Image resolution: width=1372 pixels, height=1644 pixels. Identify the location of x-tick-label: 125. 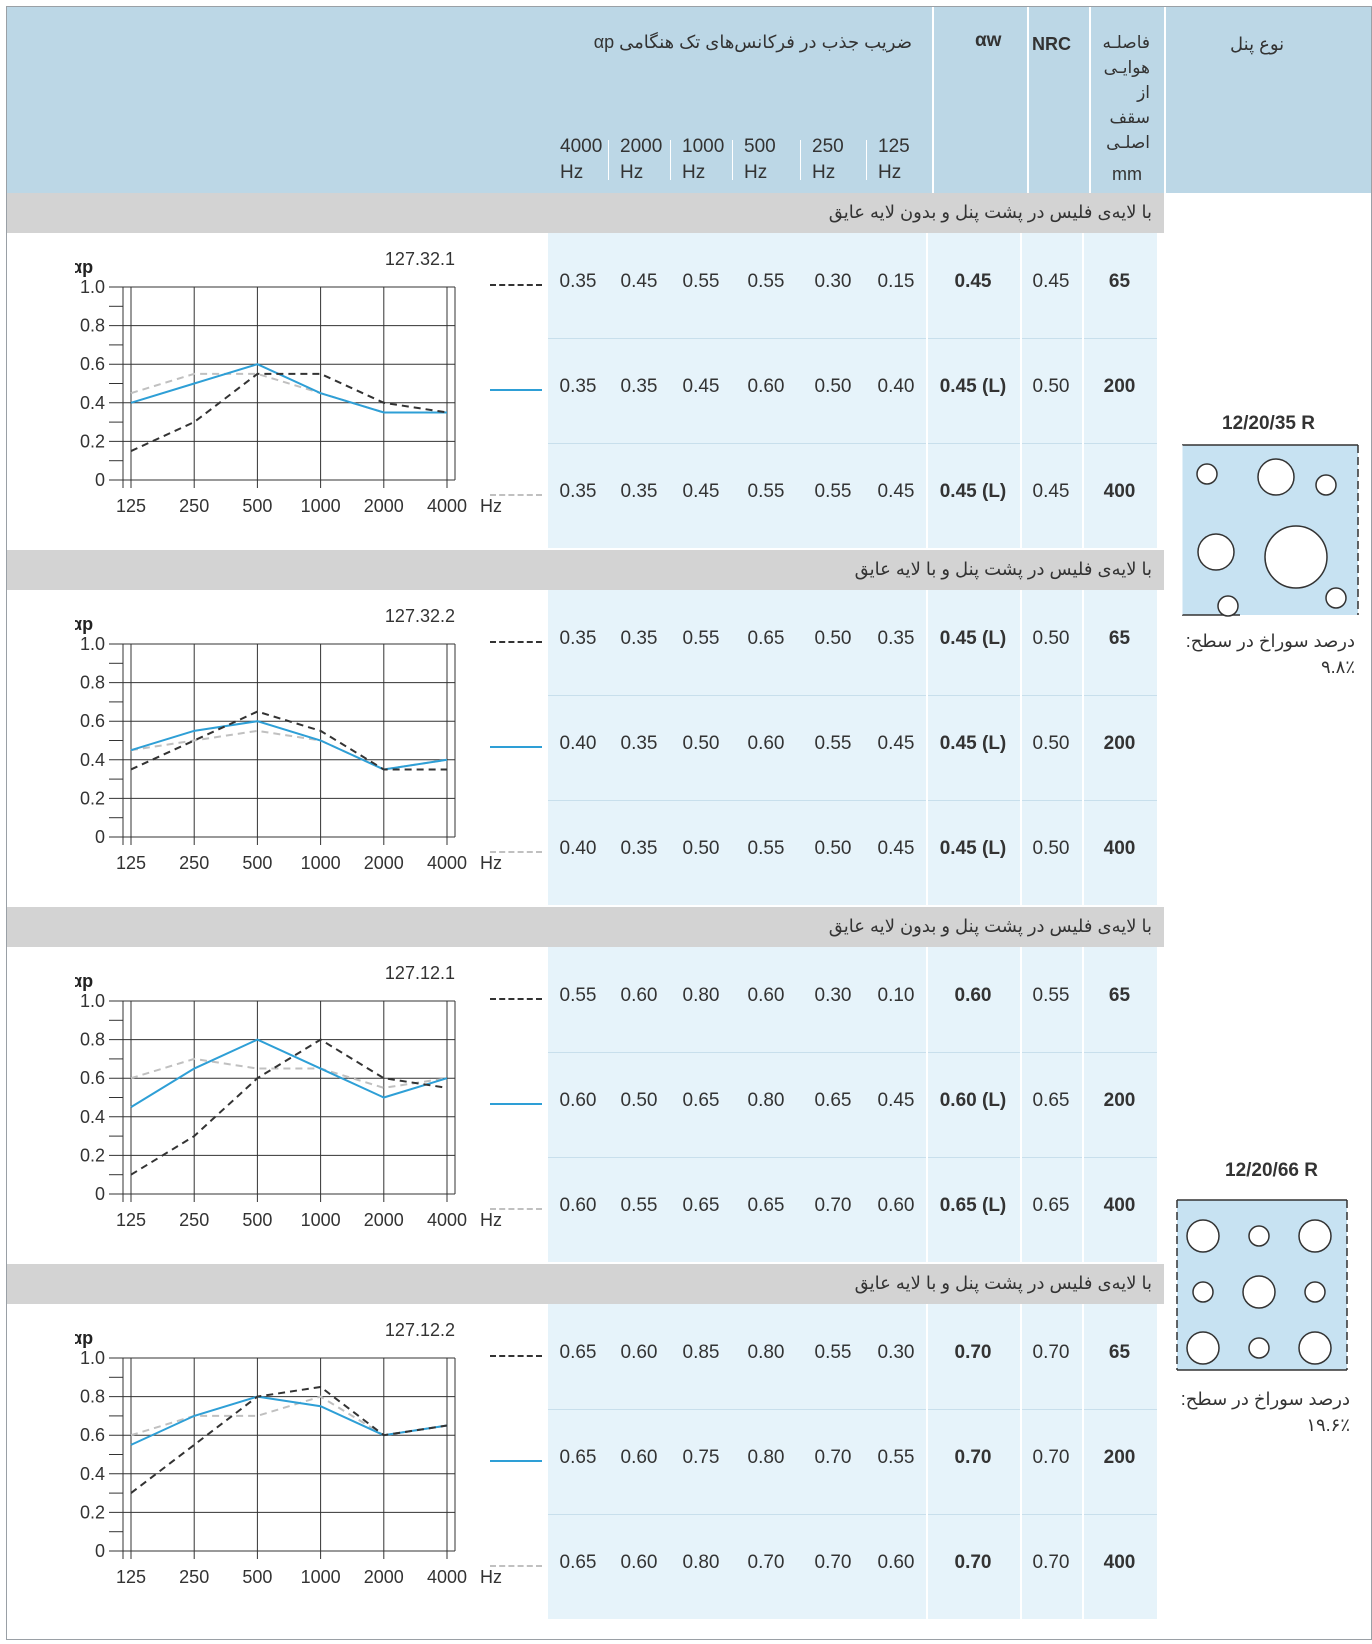
(131, 1577).